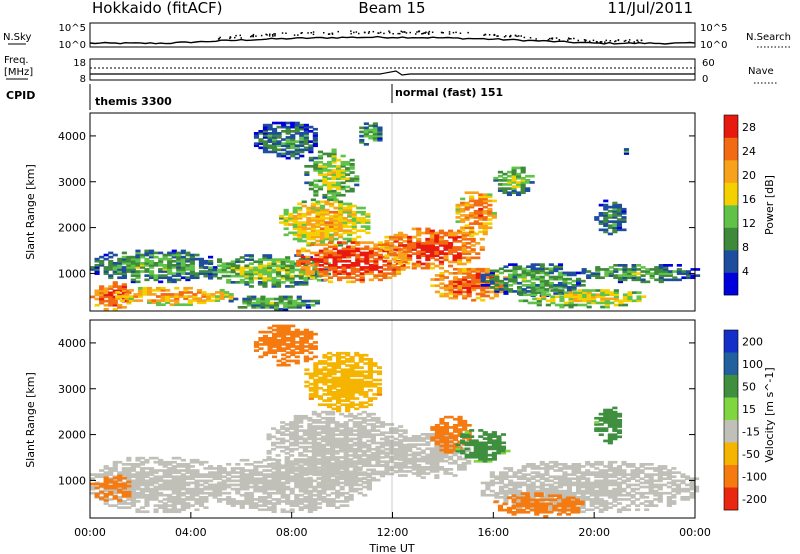  What do you see at coordinates (713, 45) in the screenshot?
I see `noise-right-tick-bottom: 10^0` at bounding box center [713, 45].